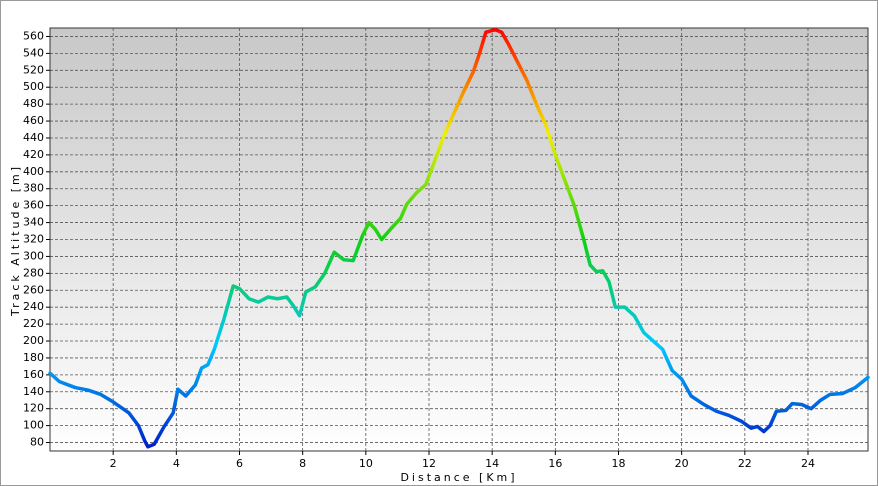  I want to click on y-tick-label: 240, so click(33, 306).